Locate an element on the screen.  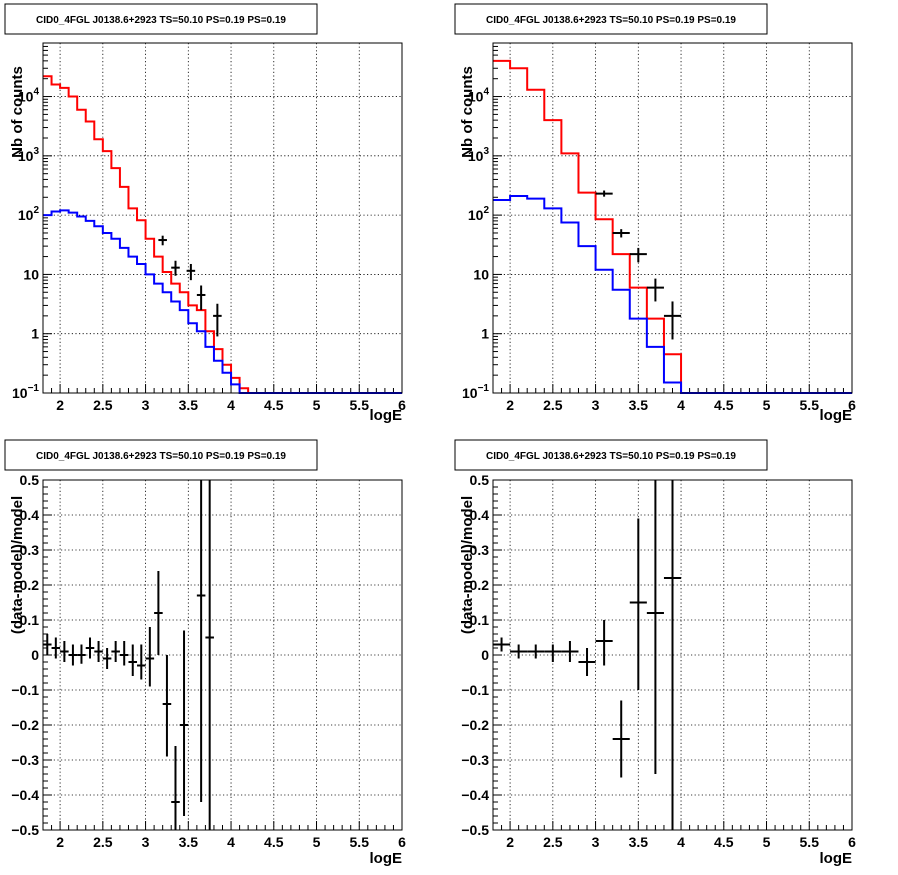
y-tick-label: 10² is located at coordinates (479, 214).